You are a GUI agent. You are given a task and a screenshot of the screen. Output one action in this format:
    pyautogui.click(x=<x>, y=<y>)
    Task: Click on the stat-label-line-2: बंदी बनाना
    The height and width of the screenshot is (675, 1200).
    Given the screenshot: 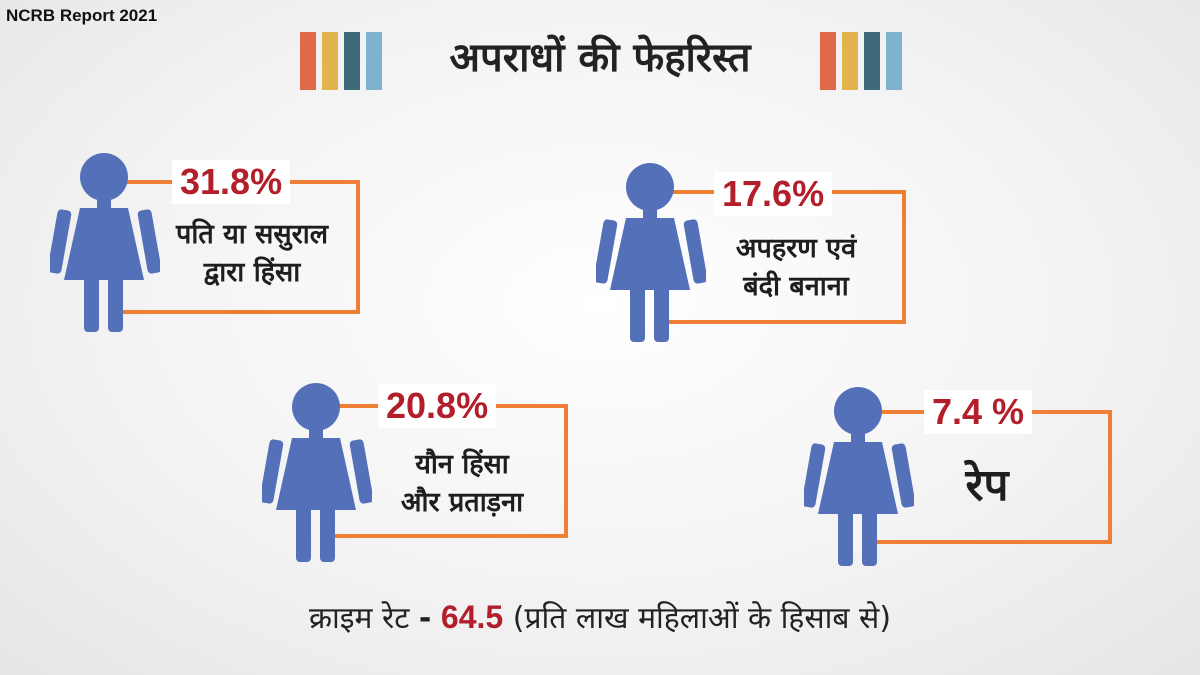 What is the action you would take?
    pyautogui.click(x=796, y=286)
    